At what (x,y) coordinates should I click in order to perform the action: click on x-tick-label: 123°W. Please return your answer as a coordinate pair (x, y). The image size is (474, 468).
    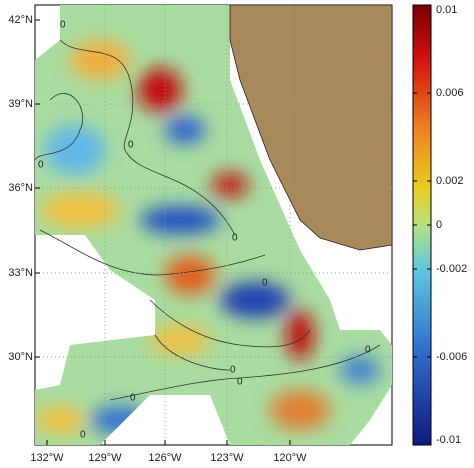
    Looking at the image, I should click on (227, 458).